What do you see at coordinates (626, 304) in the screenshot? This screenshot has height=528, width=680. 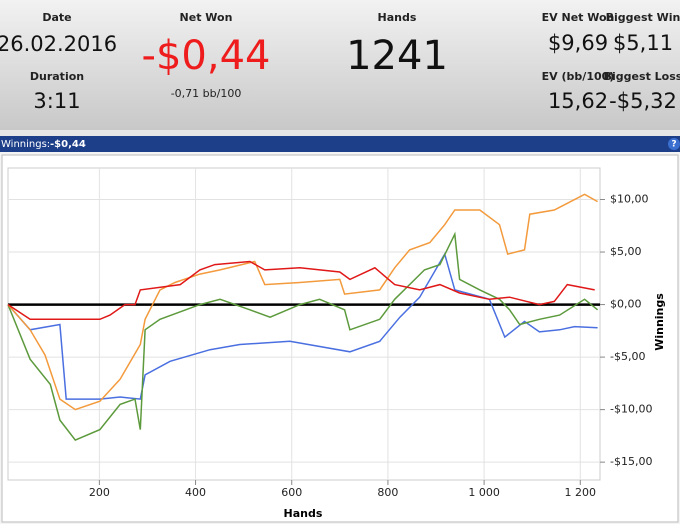 I see `y-tick-label: $0,00` at bounding box center [626, 304].